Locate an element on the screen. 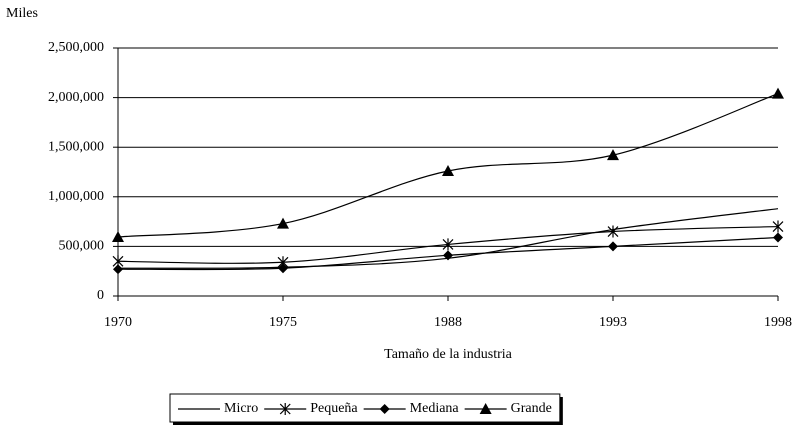  x-tick-label: 1988 is located at coordinates (448, 322).